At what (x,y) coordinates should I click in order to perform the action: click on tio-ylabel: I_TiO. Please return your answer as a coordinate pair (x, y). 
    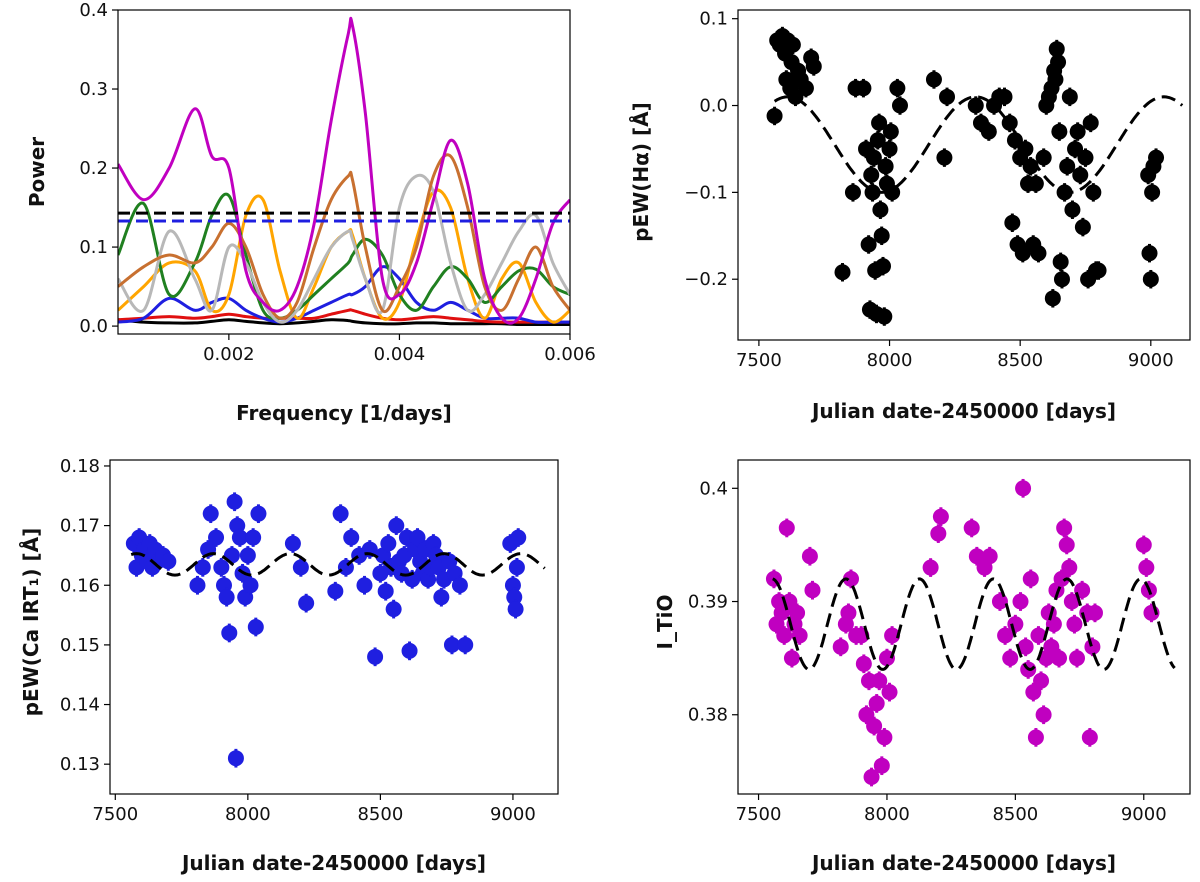
    Looking at the image, I should click on (665, 622).